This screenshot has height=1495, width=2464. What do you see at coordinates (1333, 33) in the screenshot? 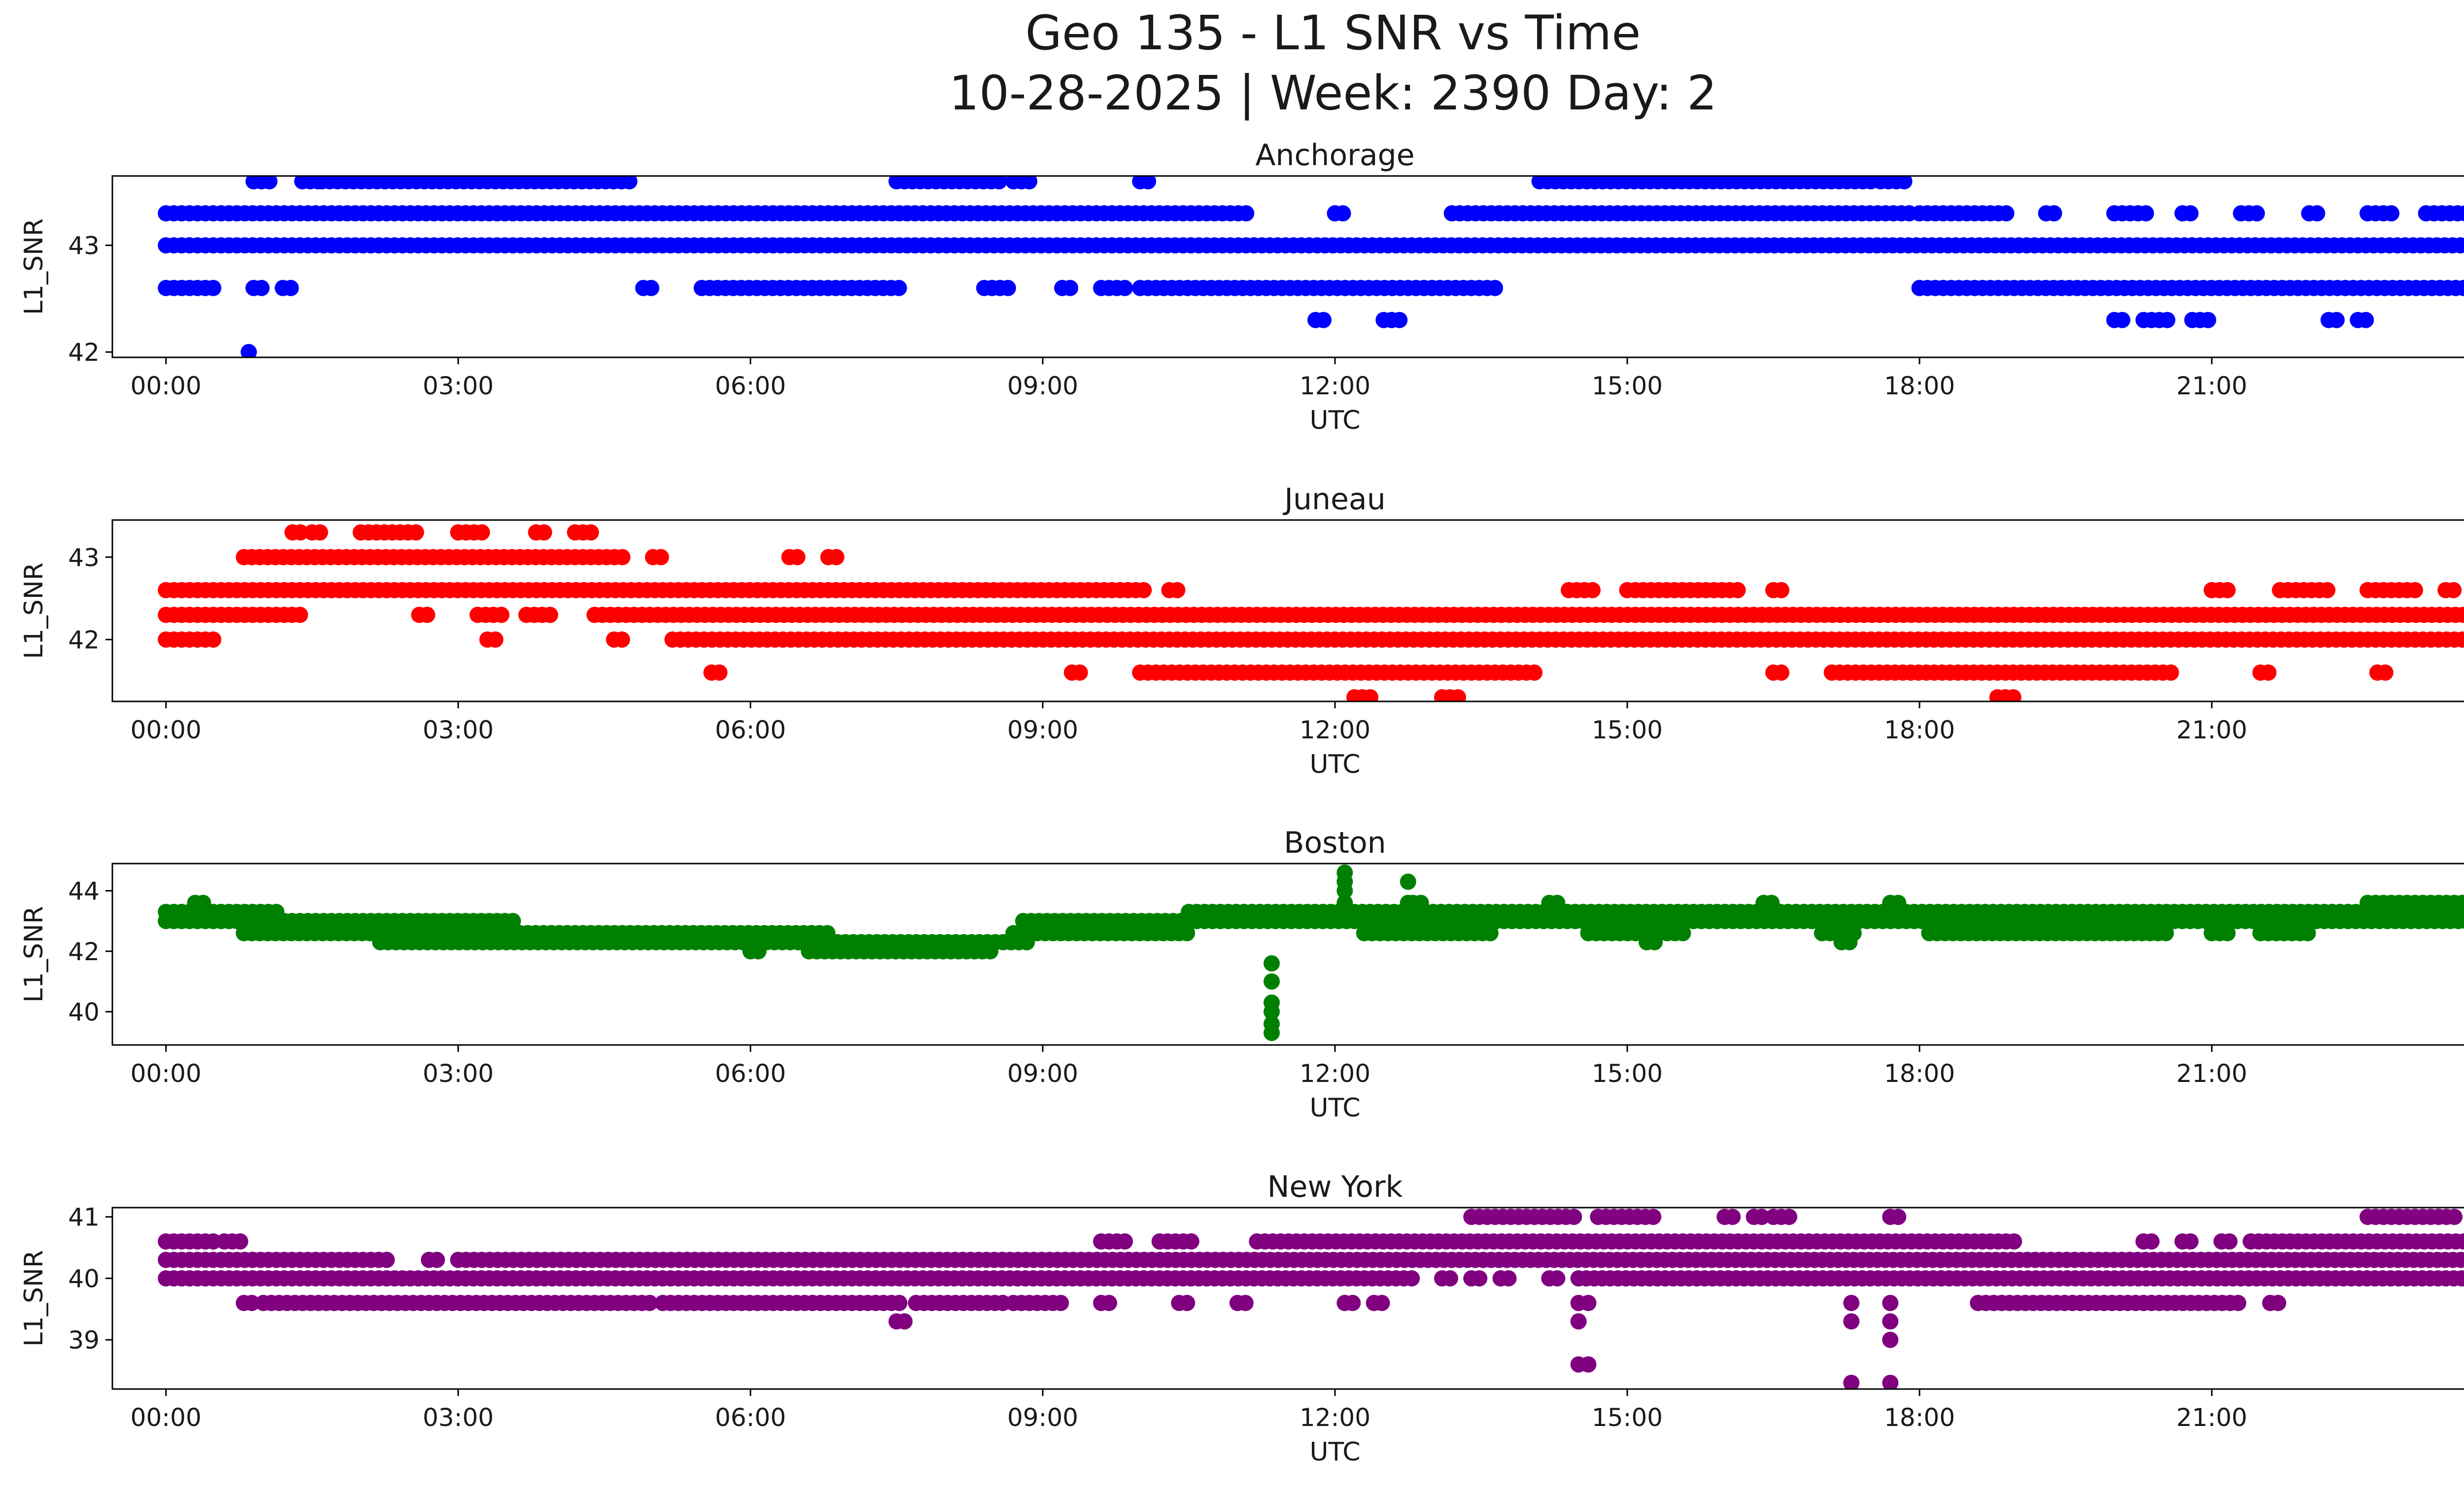
I see `figure-title-line1: Geo 135 - L1 SNR vs Time` at bounding box center [1333, 33].